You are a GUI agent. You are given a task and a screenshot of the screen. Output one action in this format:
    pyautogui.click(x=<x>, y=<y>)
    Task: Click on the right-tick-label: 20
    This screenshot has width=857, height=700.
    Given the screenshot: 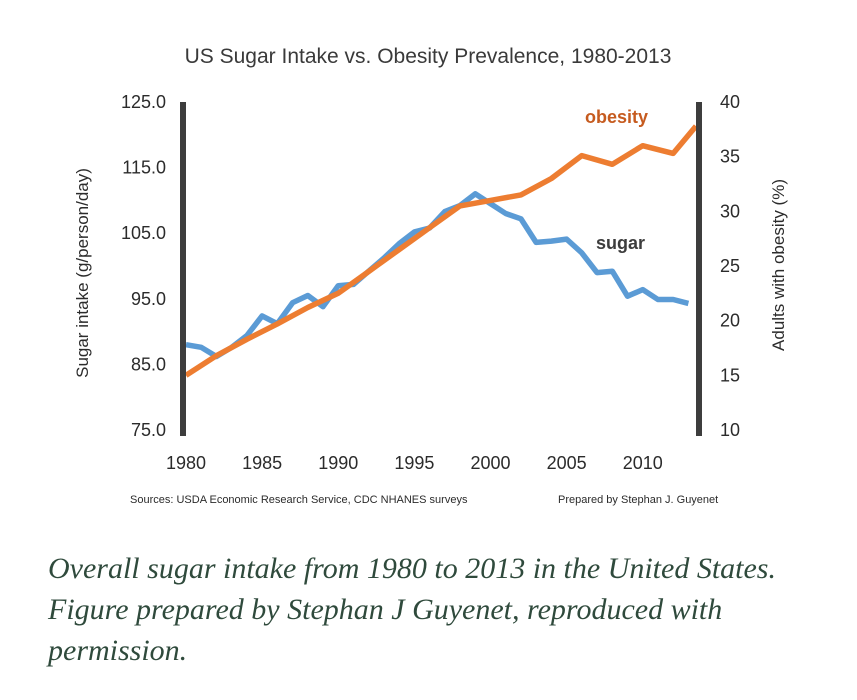 What is the action you would take?
    pyautogui.click(x=730, y=321)
    